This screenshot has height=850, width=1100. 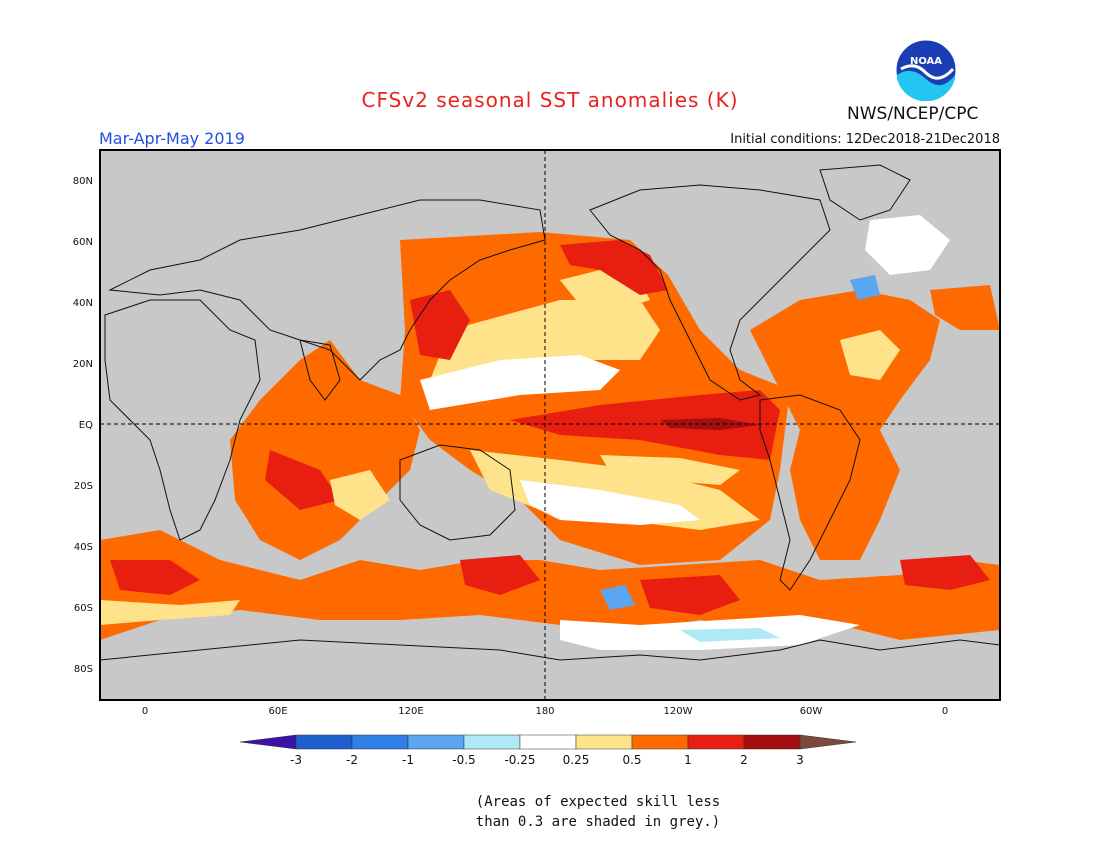 What do you see at coordinates (870, 355) in the screenshot?
I see `atlantic-light-patch` at bounding box center [870, 355].